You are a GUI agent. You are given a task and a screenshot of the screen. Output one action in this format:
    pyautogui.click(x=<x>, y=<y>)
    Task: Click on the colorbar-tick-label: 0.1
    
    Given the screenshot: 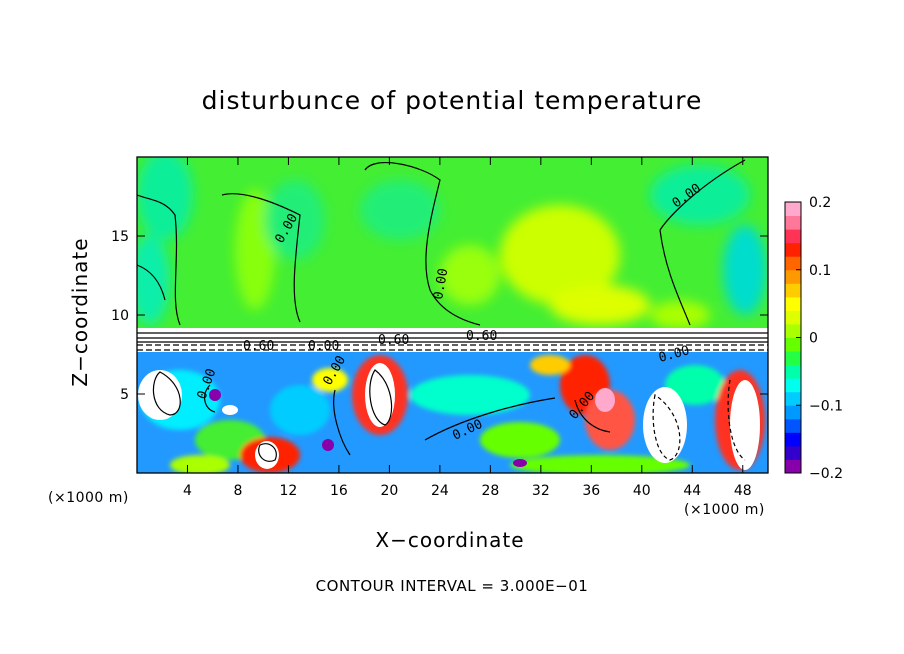 What is the action you would take?
    pyautogui.click(x=820, y=271)
    